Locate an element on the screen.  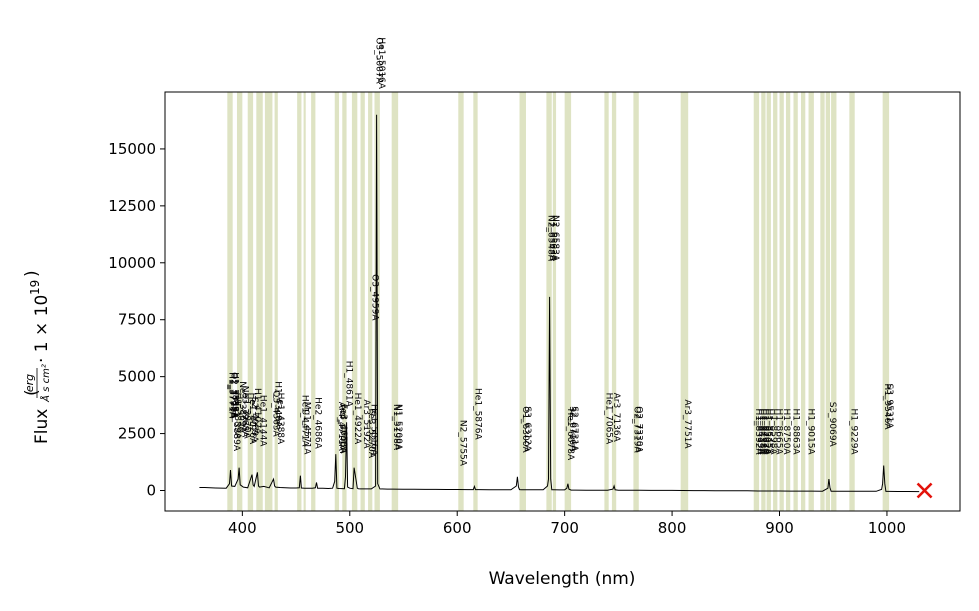
line-label-33: He1_5876A is located at coordinates (477, 414).